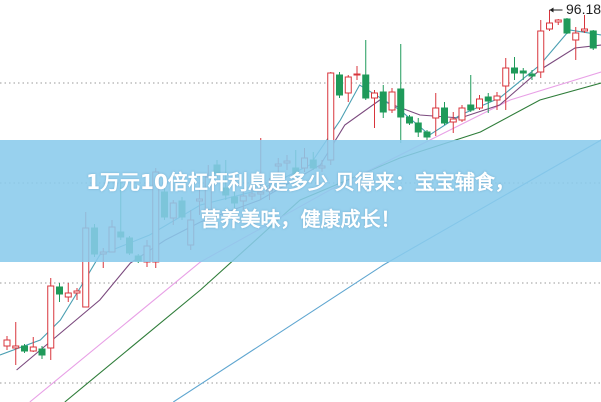  Describe the element at coordinates (551, 10) in the screenshot. I see `max-marker-arrow-icon` at that location.